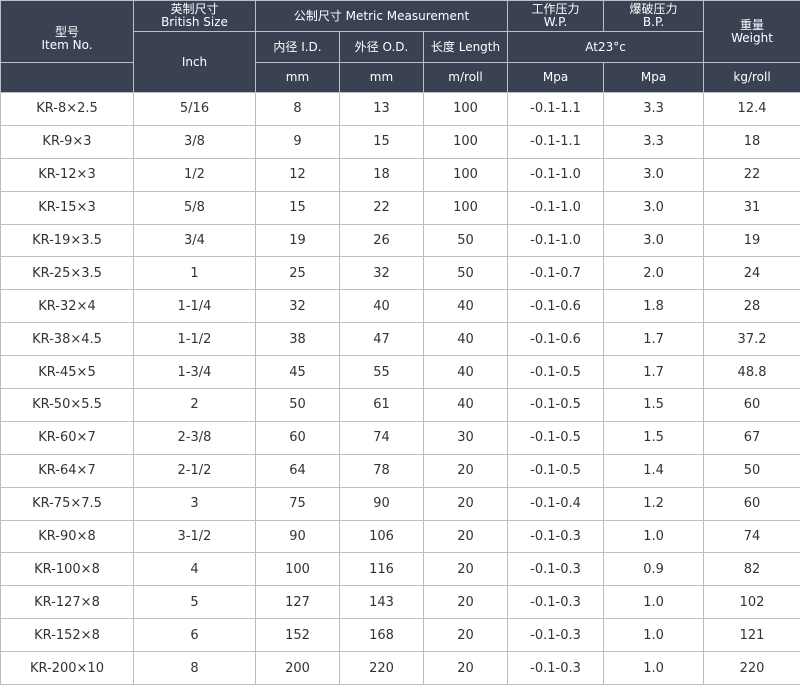 The height and width of the screenshot is (699, 800). I want to click on header-bp-unit: Mpa, so click(654, 77).